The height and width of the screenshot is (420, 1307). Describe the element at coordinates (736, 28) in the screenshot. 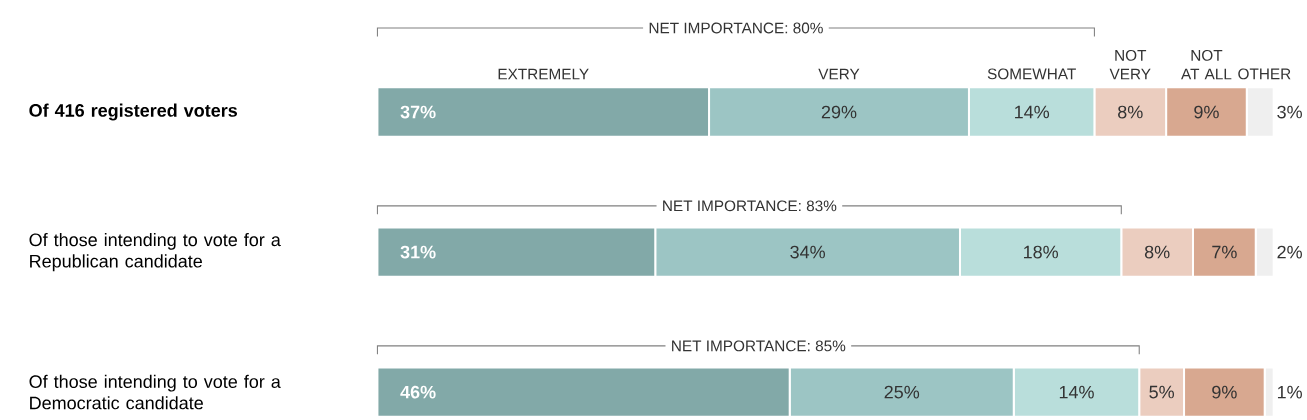

I see `text: NET IMPORTANCE: 80%` at that location.